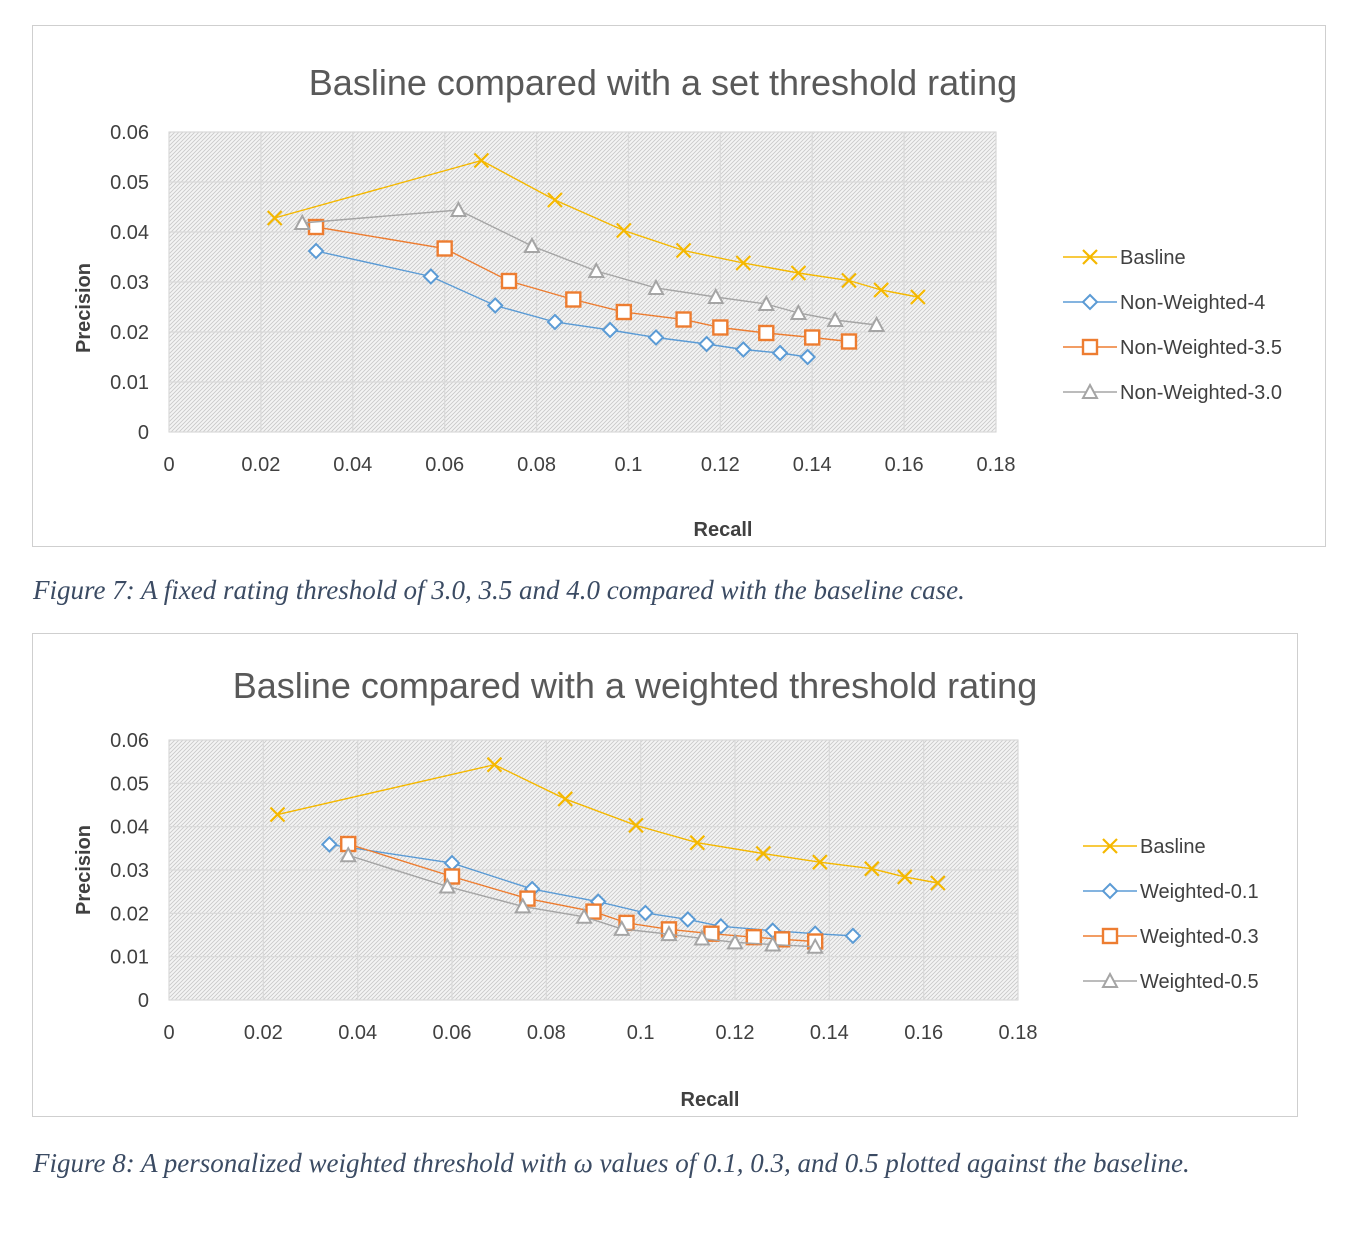 The height and width of the screenshot is (1250, 1370). What do you see at coordinates (1201, 393) in the screenshot?
I see `legend-label: Non-Weighted-3.0` at bounding box center [1201, 393].